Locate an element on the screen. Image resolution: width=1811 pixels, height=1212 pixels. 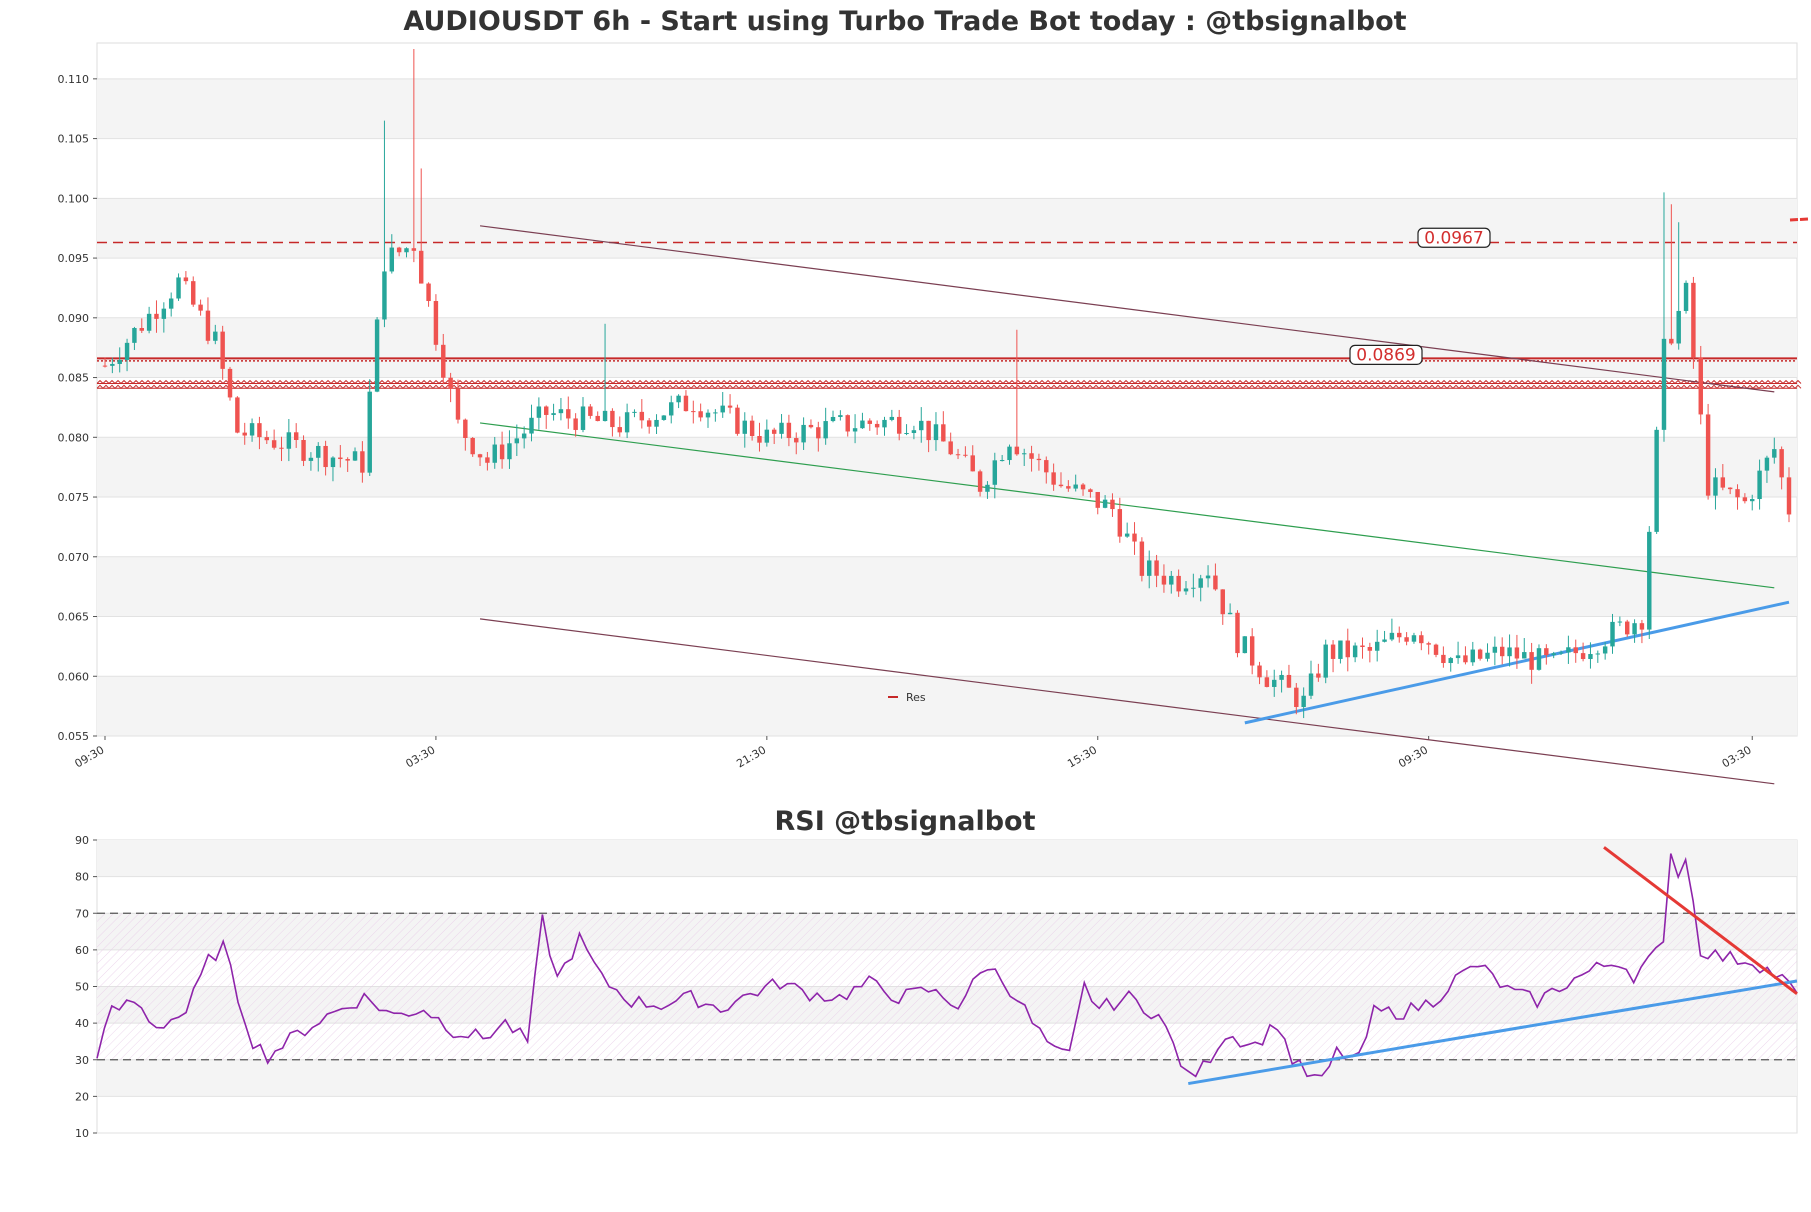
price-y-tick-label: 0.070 is located at coordinates (74, 557).